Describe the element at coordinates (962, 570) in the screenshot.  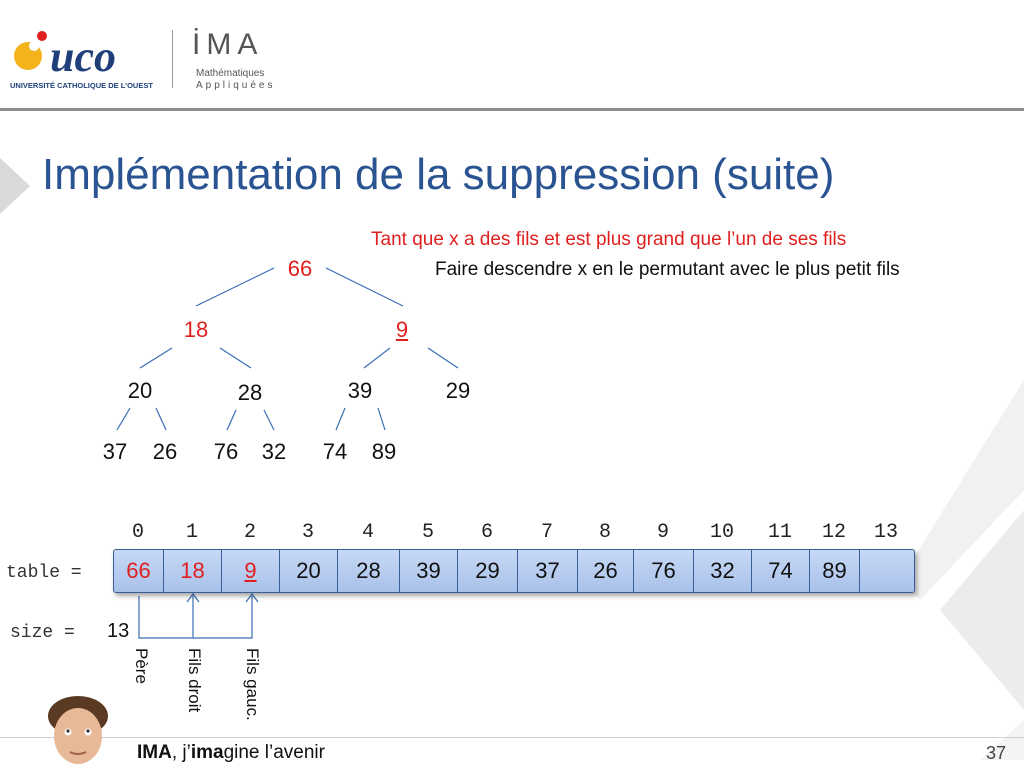
I see `background-decoration` at that location.